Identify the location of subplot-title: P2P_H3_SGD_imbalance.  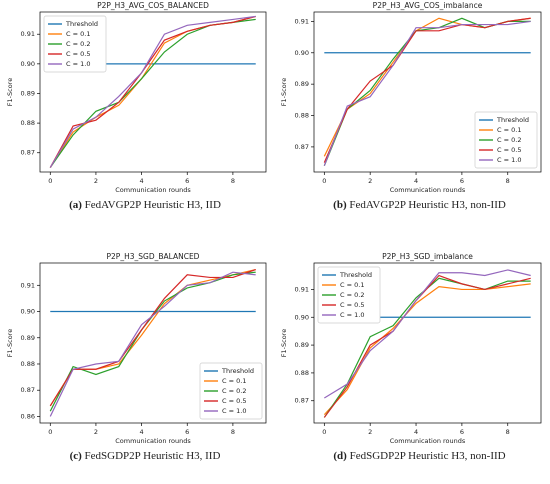
(427, 256).